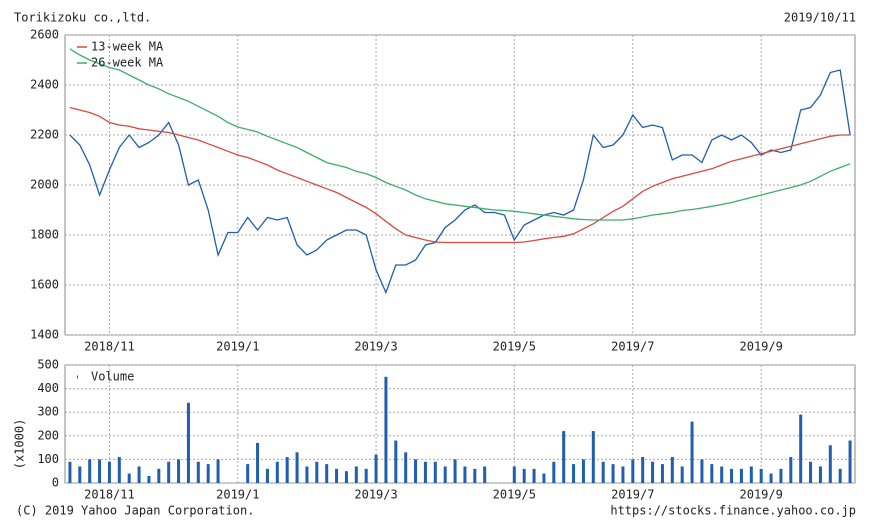 The image size is (870, 530). I want to click on y-tick-label: 500, so click(48, 365).